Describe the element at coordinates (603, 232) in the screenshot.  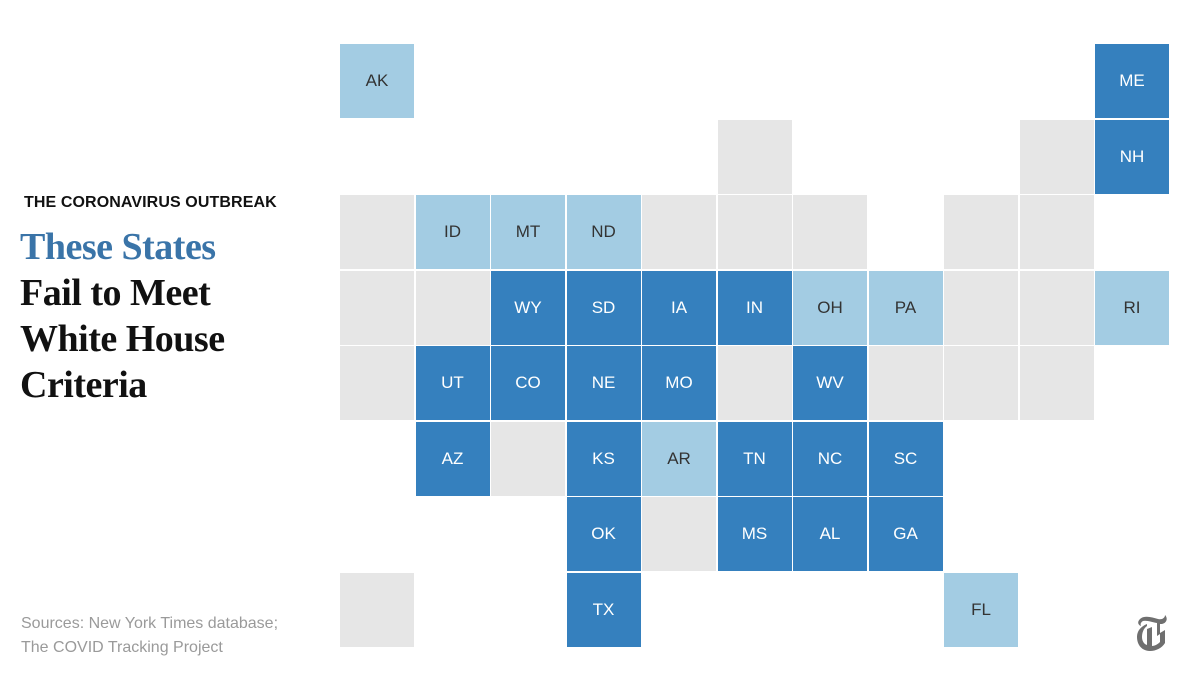
I see `state-tile-nd: ND` at that location.